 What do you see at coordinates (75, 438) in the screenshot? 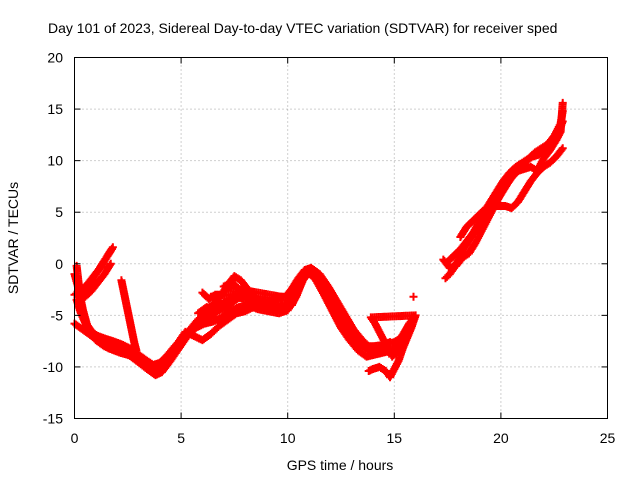
I see `x-tick-label: 0` at bounding box center [75, 438].